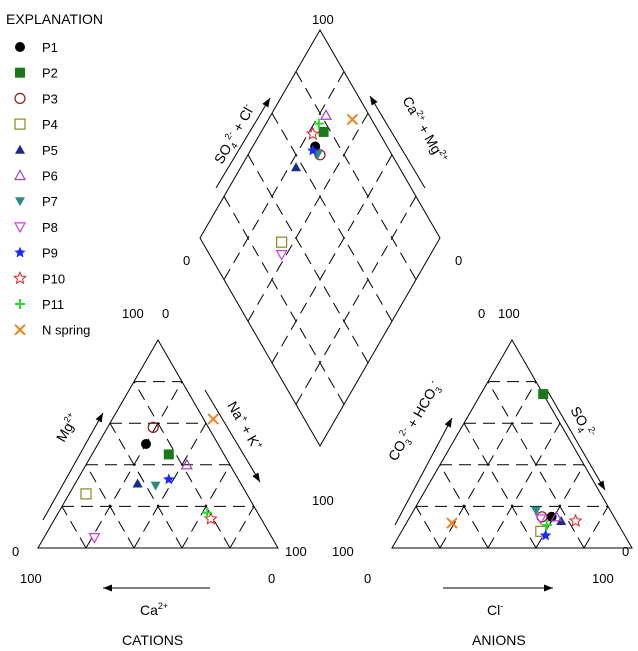 The image size is (638, 651). I want to click on diamond-tick-bottom: 100, so click(323, 500).